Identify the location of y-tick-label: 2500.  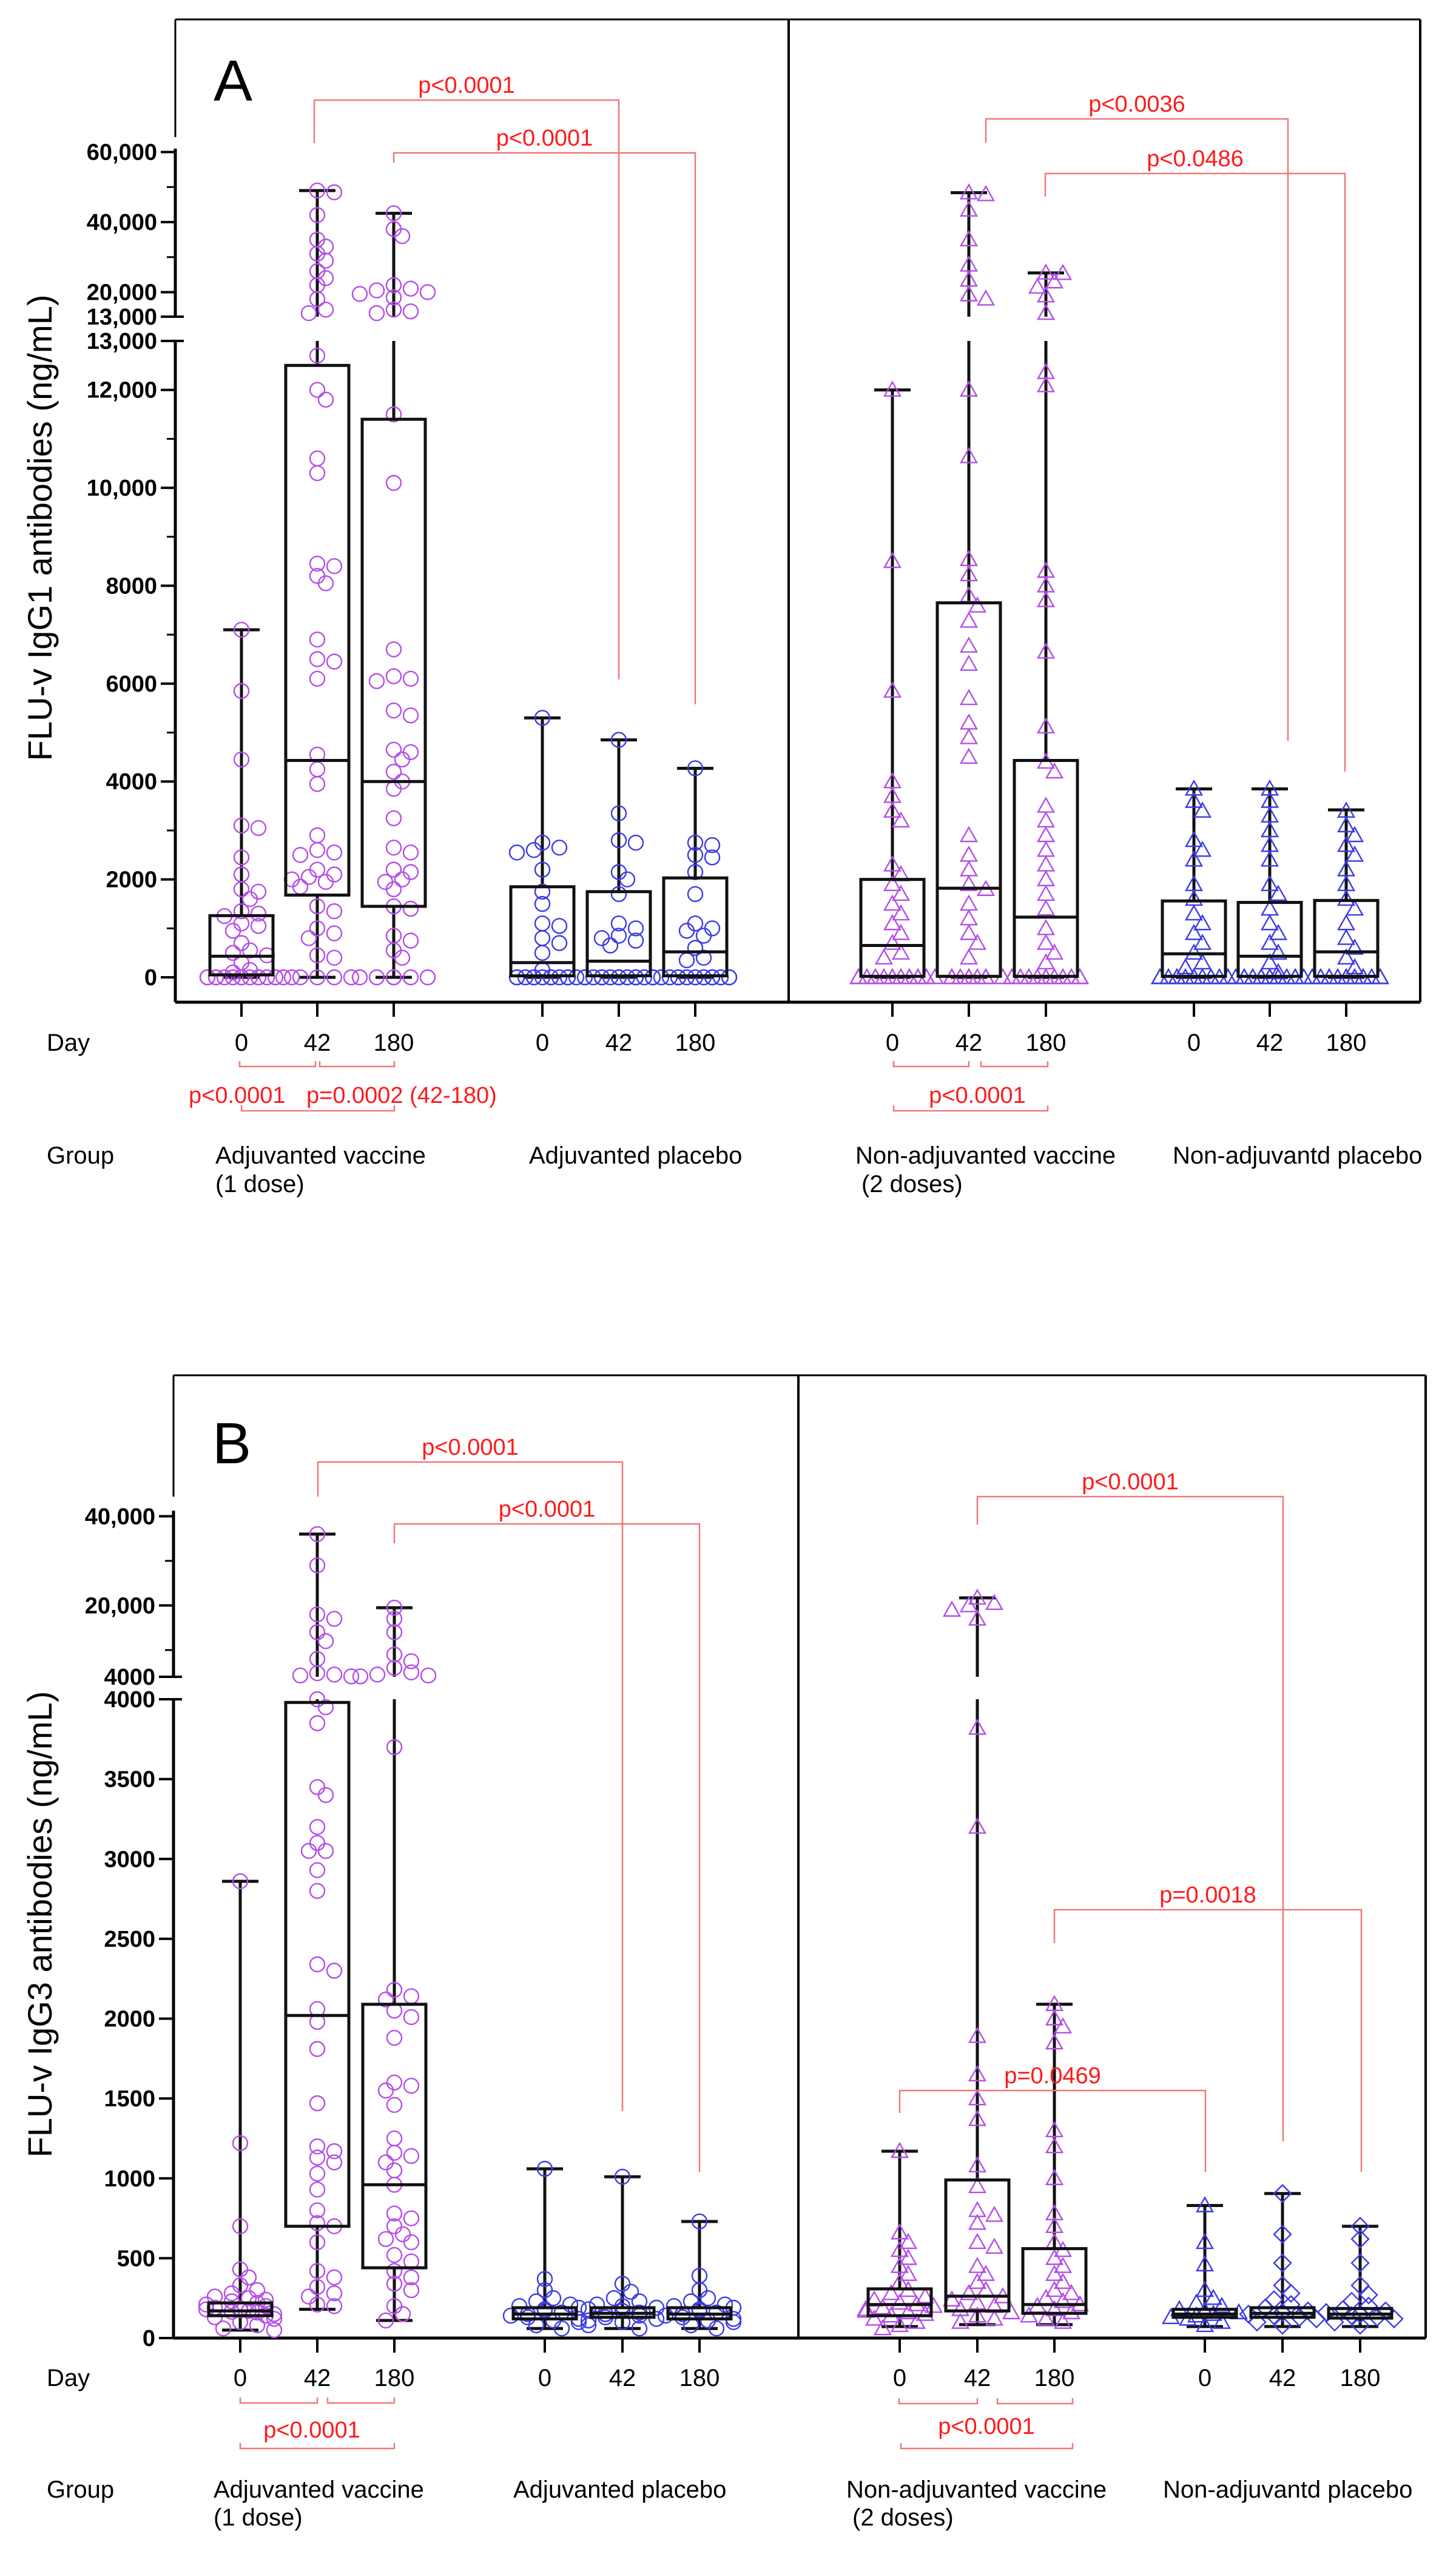
(129, 1939).